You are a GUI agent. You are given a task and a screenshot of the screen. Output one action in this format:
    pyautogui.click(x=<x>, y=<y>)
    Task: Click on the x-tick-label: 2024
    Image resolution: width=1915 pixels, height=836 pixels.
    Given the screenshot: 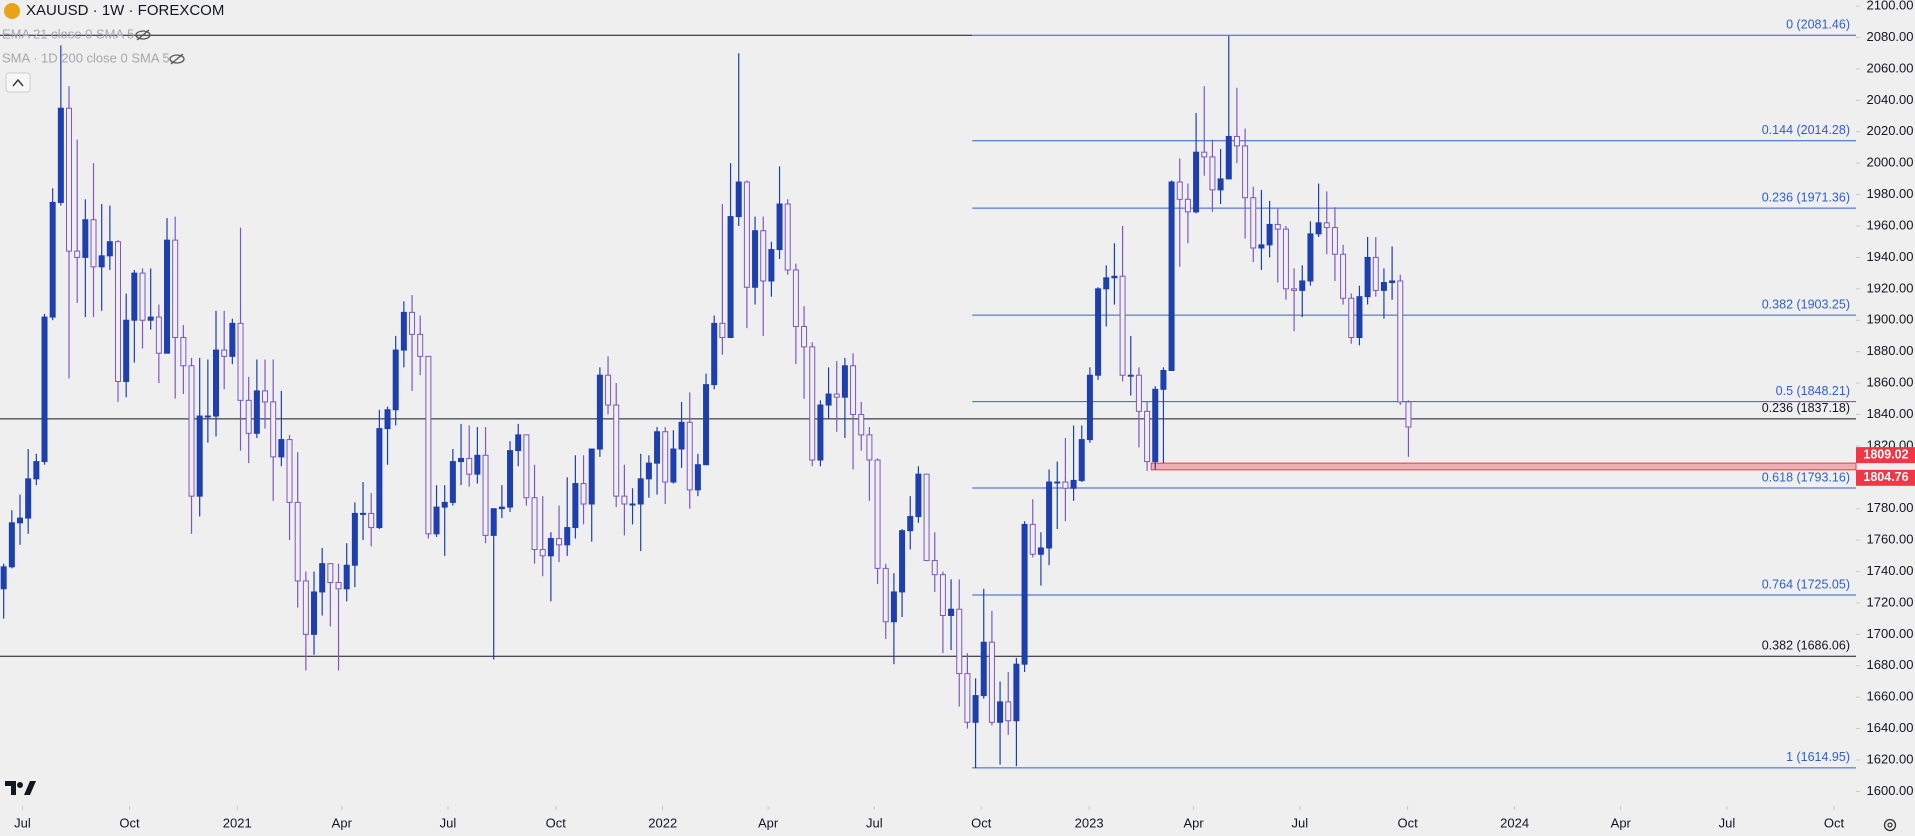 What is the action you would take?
    pyautogui.click(x=1514, y=822)
    